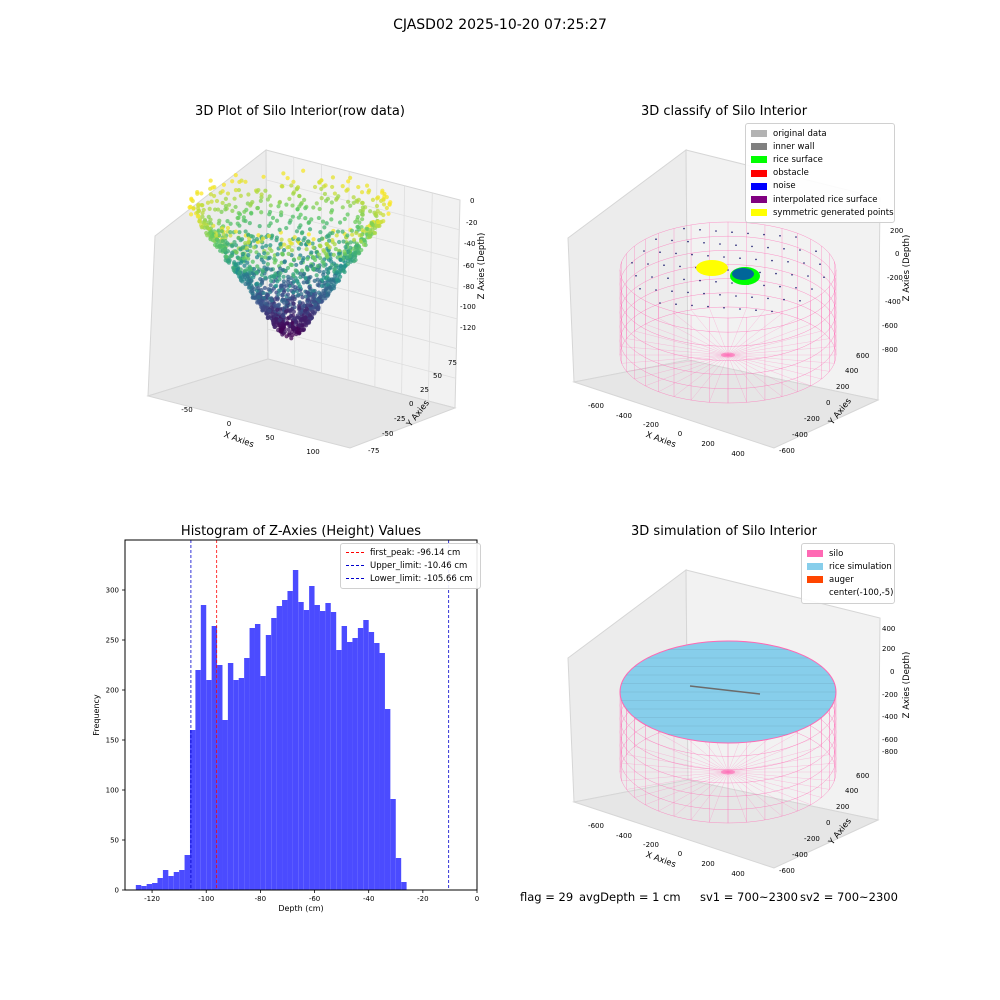  Describe the element at coordinates (411, 404) in the screenshot. I see `plot1-ytick: 0` at that location.